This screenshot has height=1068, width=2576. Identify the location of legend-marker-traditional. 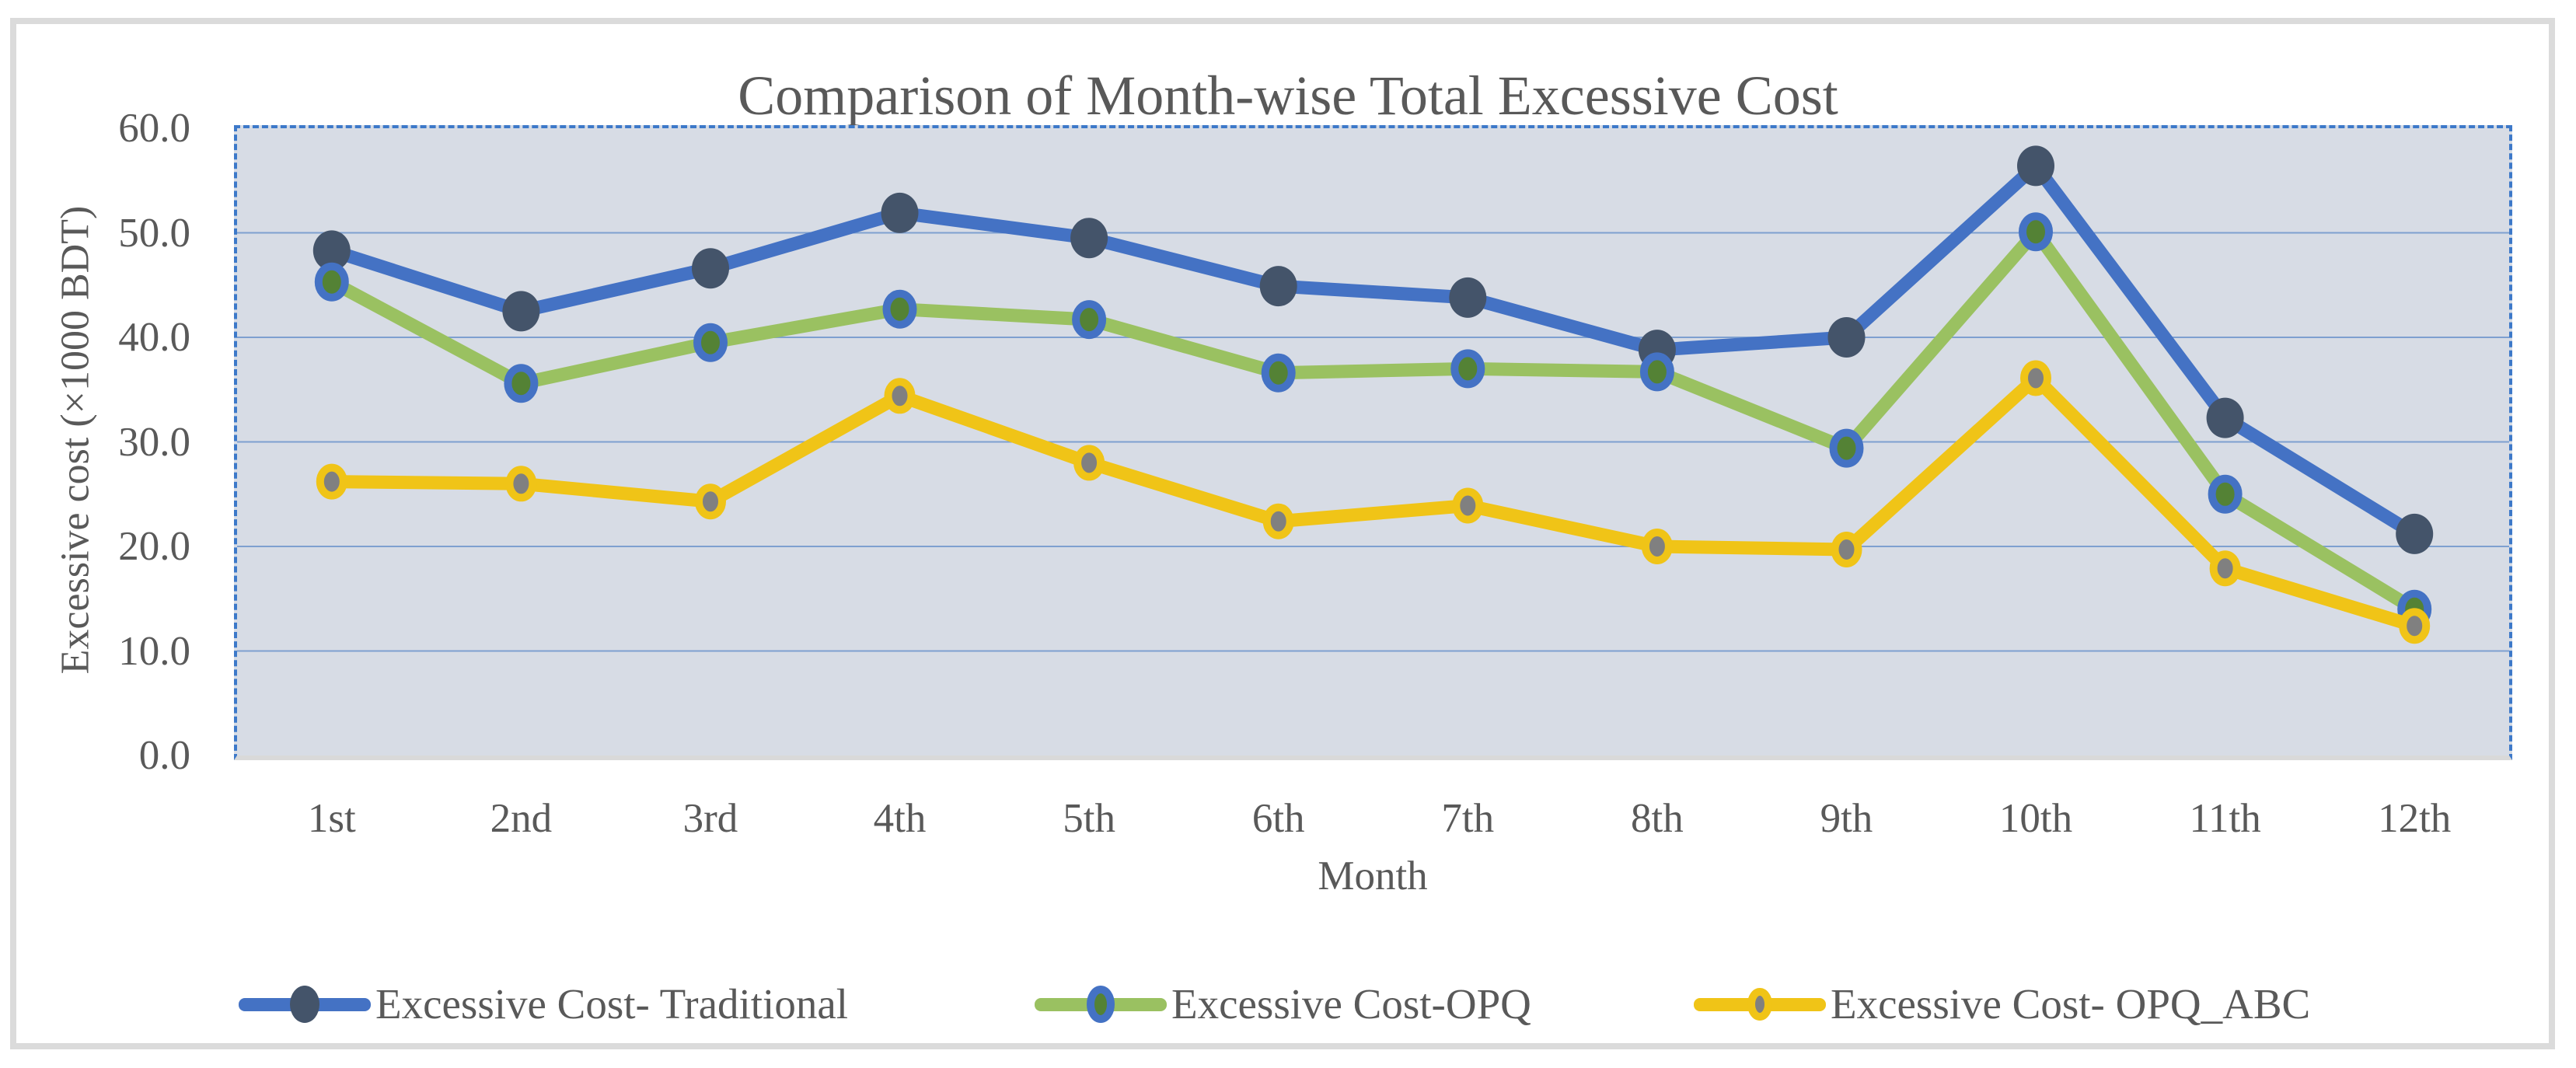
(305, 1004).